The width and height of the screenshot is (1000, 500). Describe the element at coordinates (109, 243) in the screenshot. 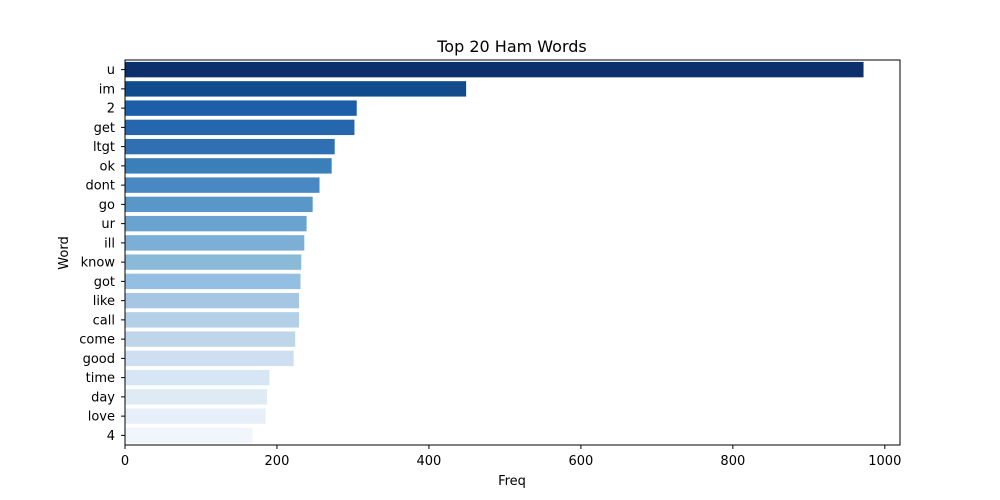

I see `y-tick-label: ill` at that location.